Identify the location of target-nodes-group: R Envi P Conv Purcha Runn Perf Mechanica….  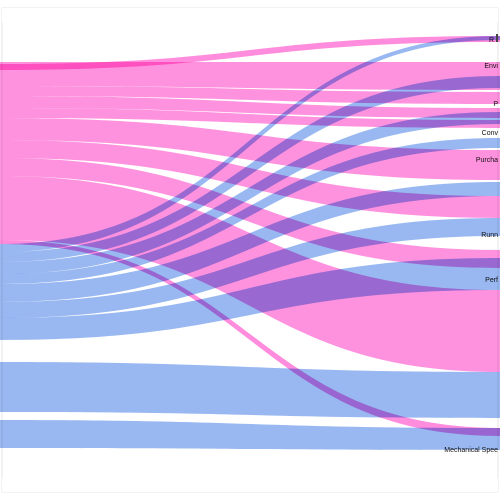
(471, 244).